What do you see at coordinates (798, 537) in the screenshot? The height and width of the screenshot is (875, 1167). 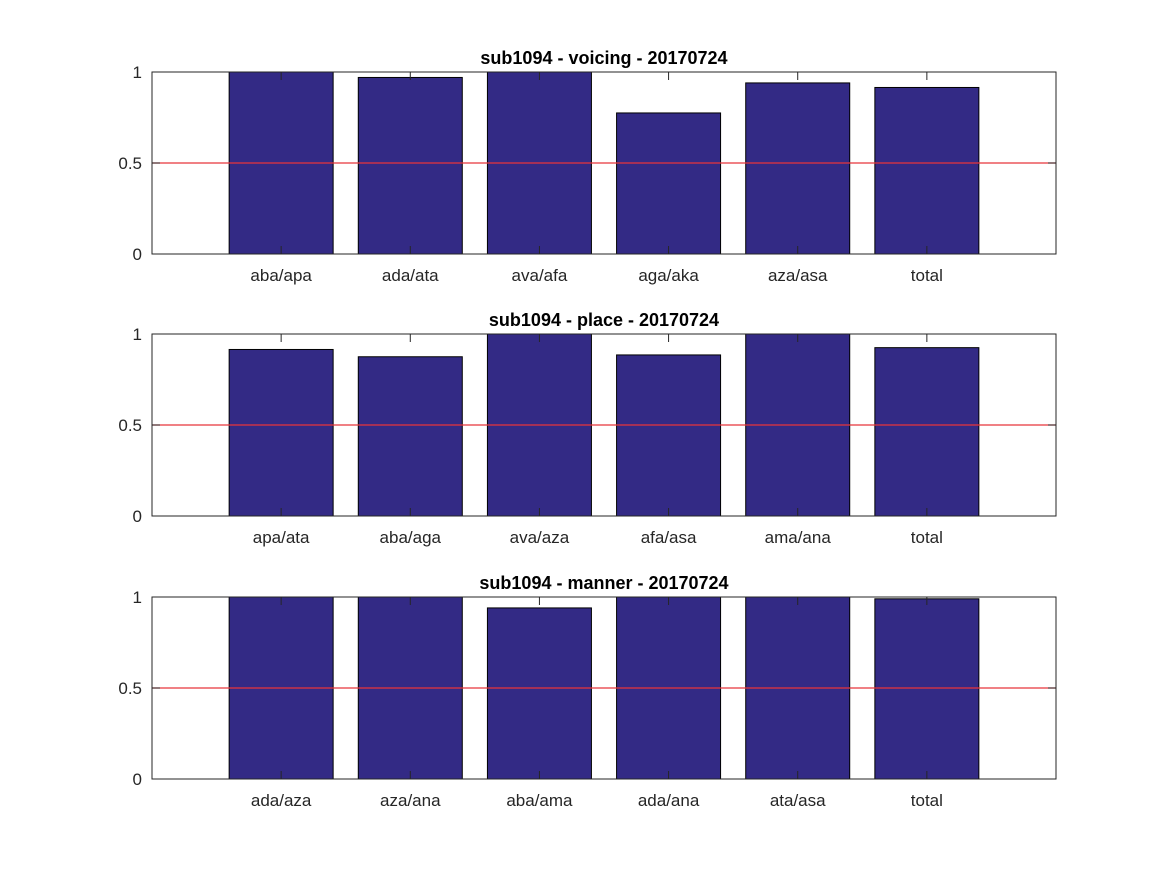 I see `x-tick-label: ama/ana` at bounding box center [798, 537].